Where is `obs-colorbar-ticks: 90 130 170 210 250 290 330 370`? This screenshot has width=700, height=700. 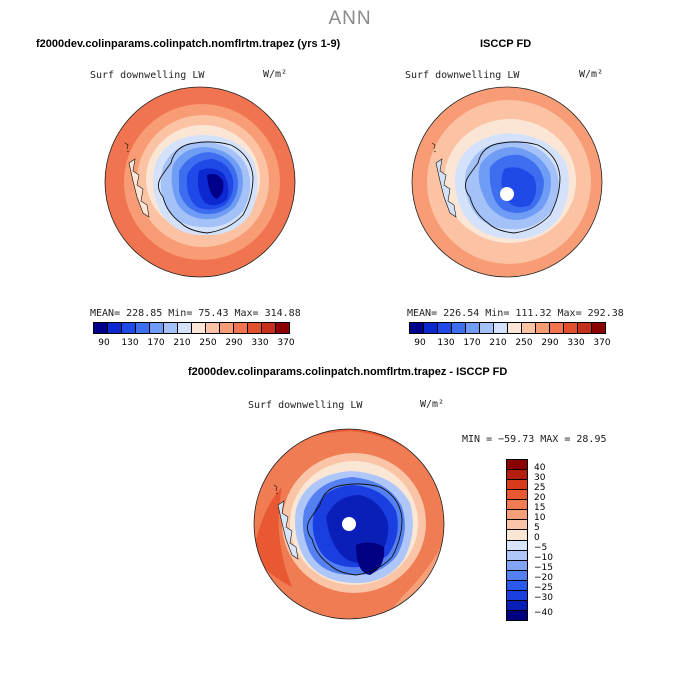 obs-colorbar-ticks: 90 130 170 210 250 290 330 370 is located at coordinates (511, 343).